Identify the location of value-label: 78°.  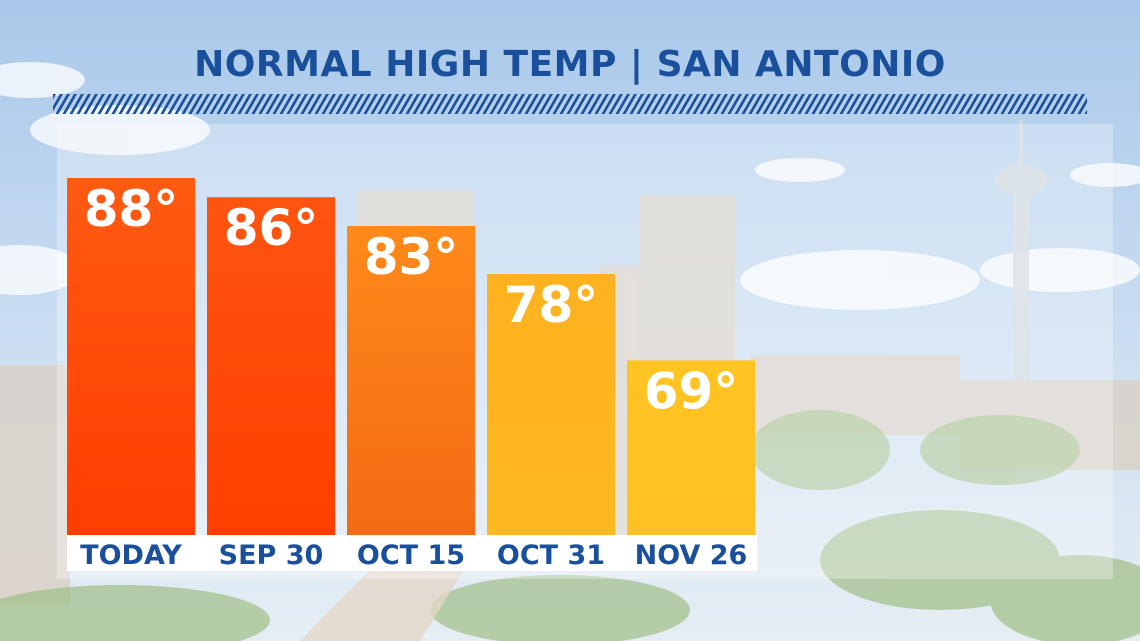
(551, 305).